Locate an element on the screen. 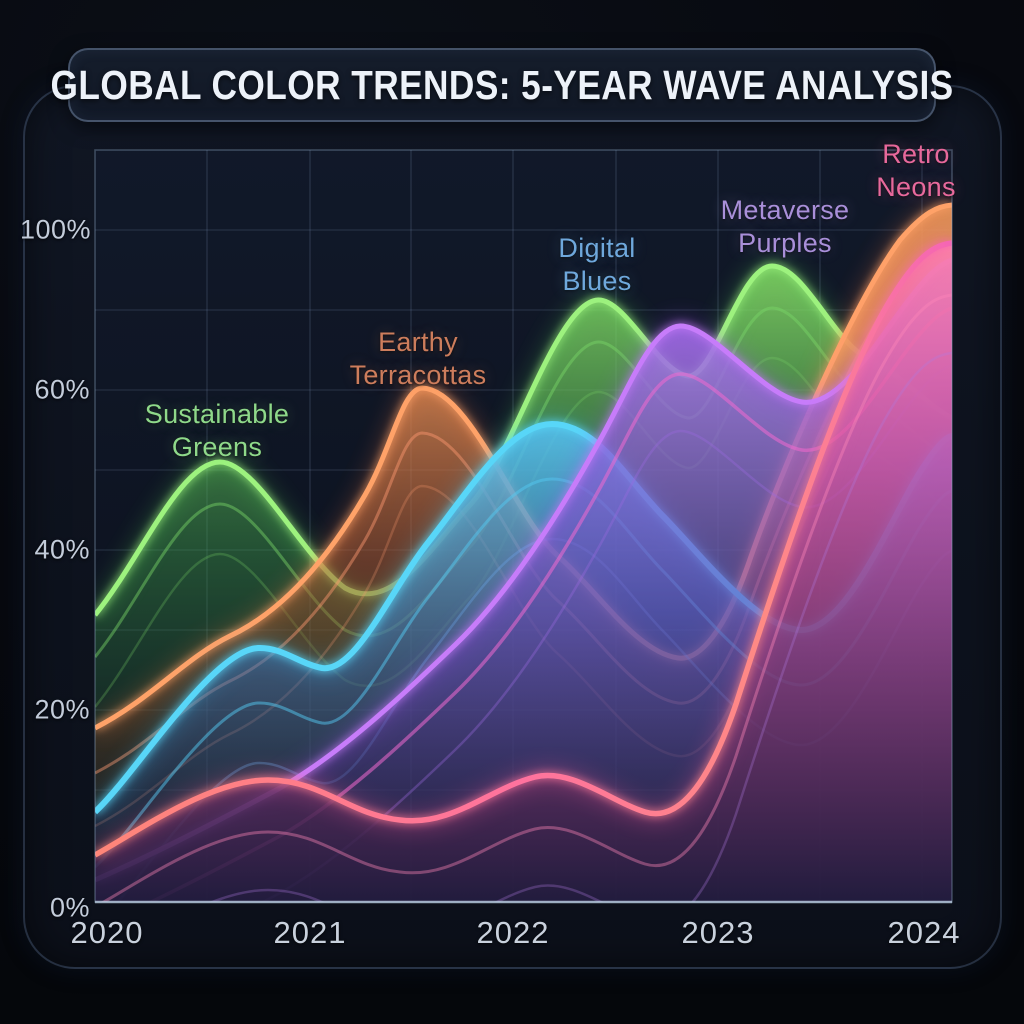 The image size is (1024, 1024). x-tick-2024: 2024 is located at coordinates (924, 932).